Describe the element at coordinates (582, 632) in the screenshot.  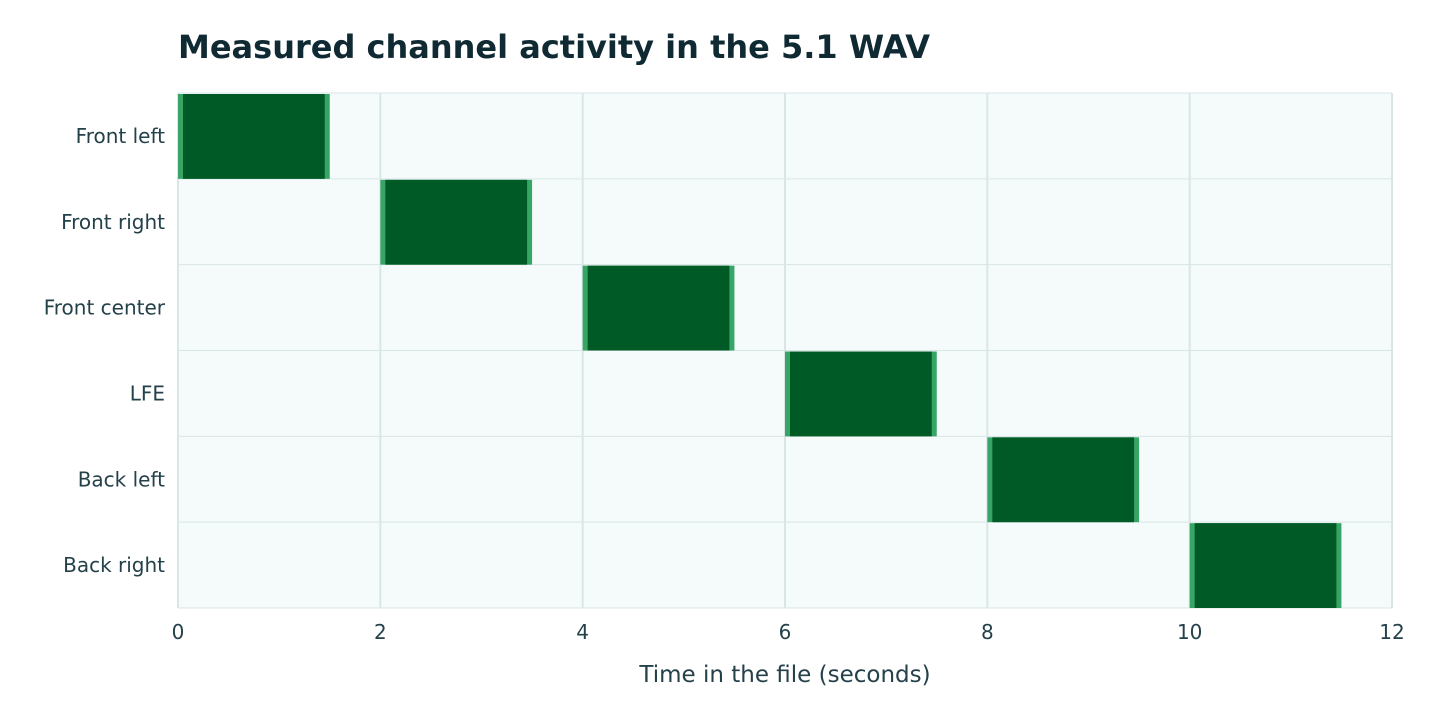
I see `x-tick-label: 4` at that location.